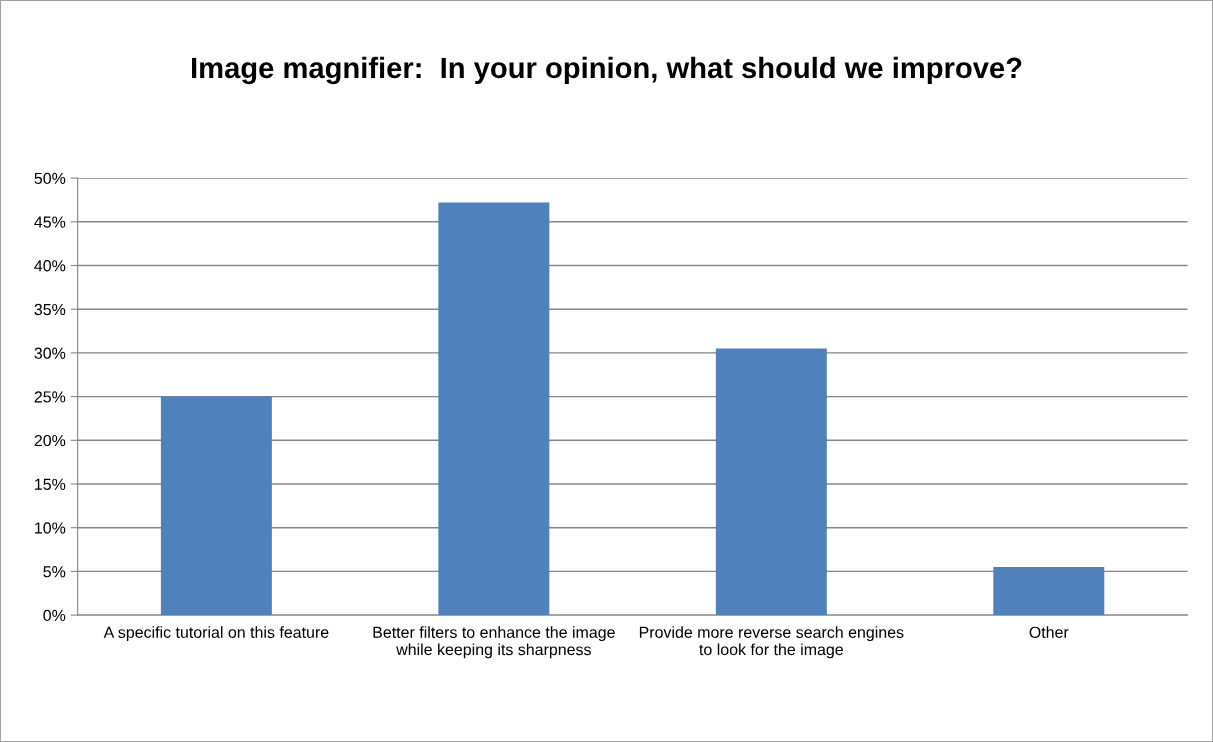 The width and height of the screenshot is (1213, 742). Describe the element at coordinates (50, 397) in the screenshot. I see `y-tick-label: 25%` at that location.